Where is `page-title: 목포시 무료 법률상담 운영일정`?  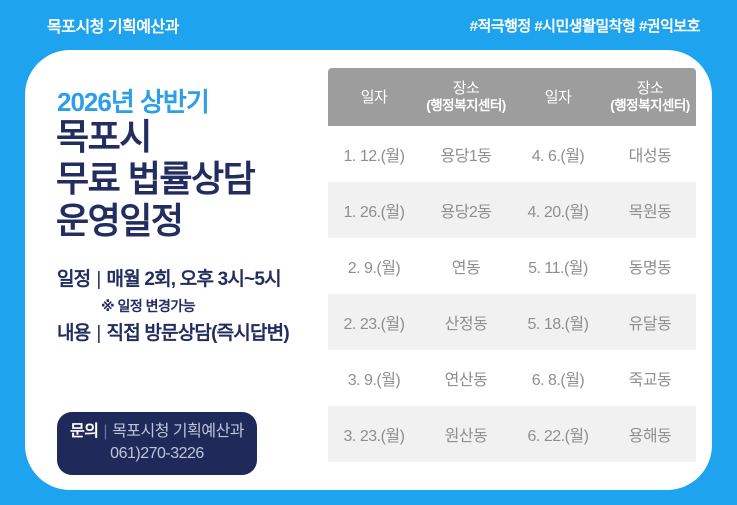
page-title: 목포시 무료 법률상담 운영일정 is located at coordinates (156, 179).